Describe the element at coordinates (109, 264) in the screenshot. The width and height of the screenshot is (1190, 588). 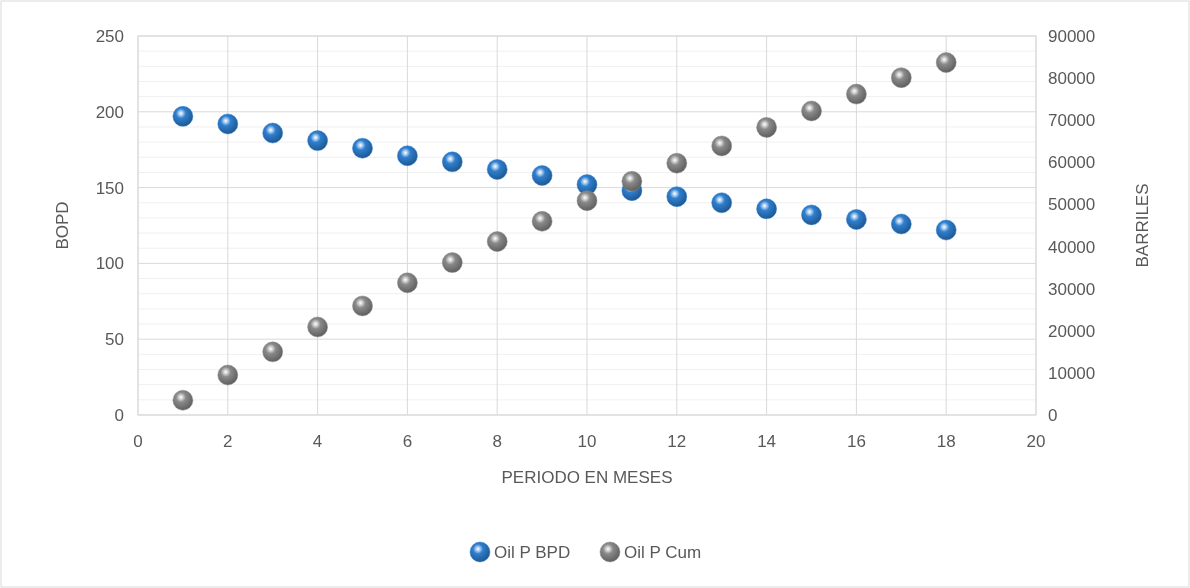
I see `y-tick-label: 100` at that location.